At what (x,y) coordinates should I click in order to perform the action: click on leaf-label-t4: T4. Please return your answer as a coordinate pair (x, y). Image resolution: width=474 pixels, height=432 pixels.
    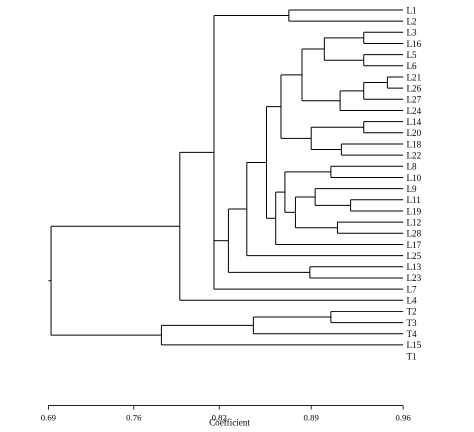
    Looking at the image, I should click on (411, 334).